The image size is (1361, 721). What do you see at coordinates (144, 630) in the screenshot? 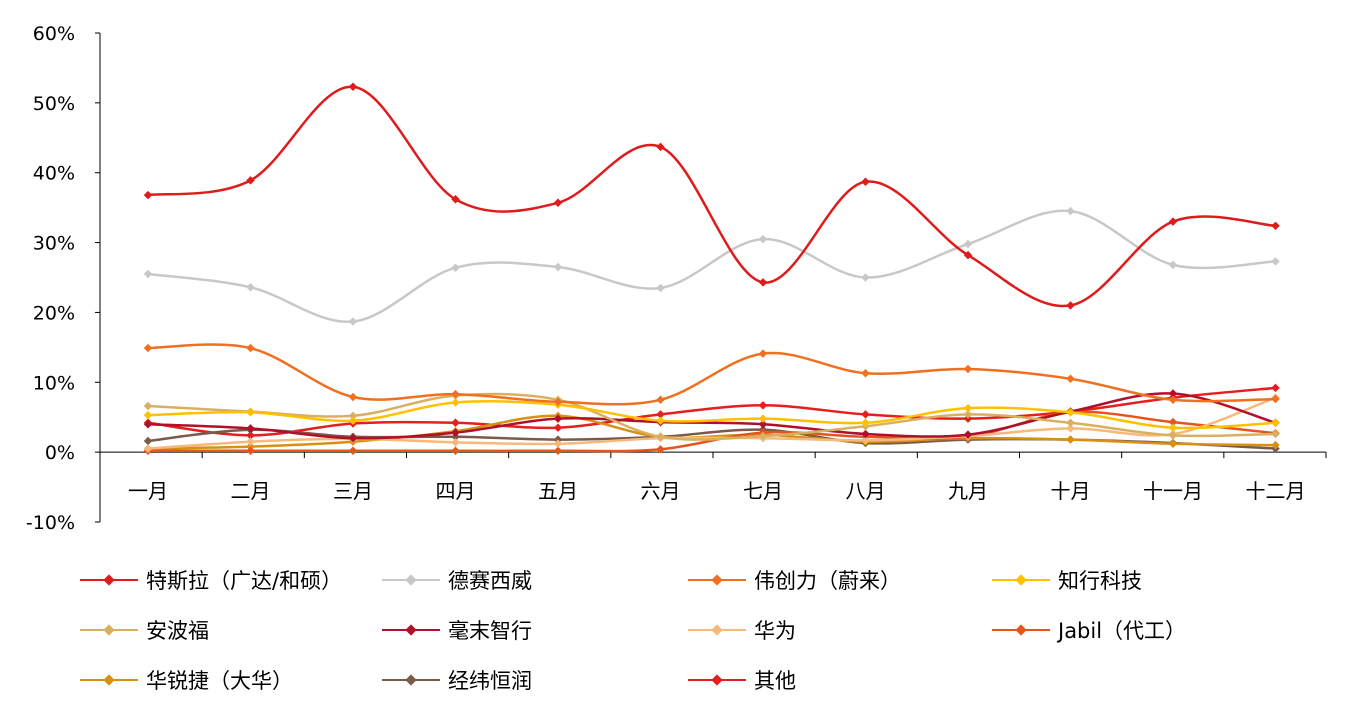
I see `legend-item: 安波福` at bounding box center [144, 630].